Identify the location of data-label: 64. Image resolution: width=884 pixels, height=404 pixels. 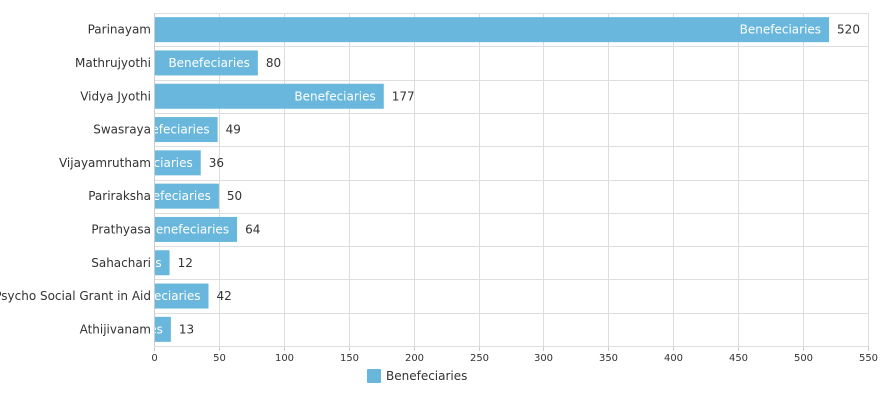
(252, 229).